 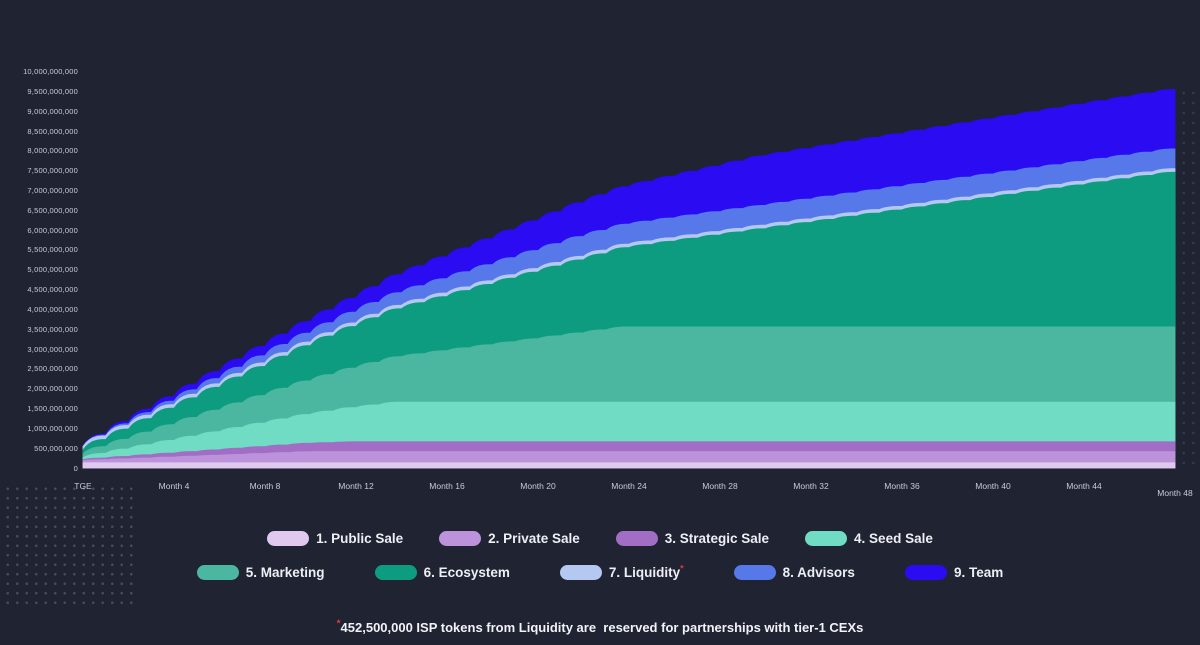 I want to click on legend-asterisk-icon: *, so click(x=682, y=568).